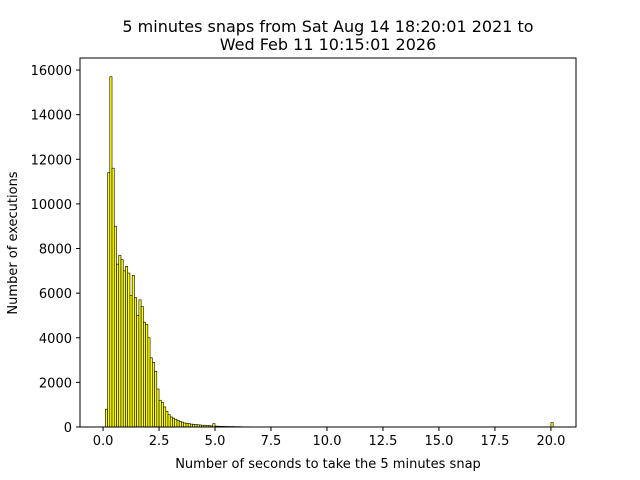 This screenshot has height=480, width=640. What do you see at coordinates (51, 160) in the screenshot?
I see `y-tick-label: 12000` at bounding box center [51, 160].